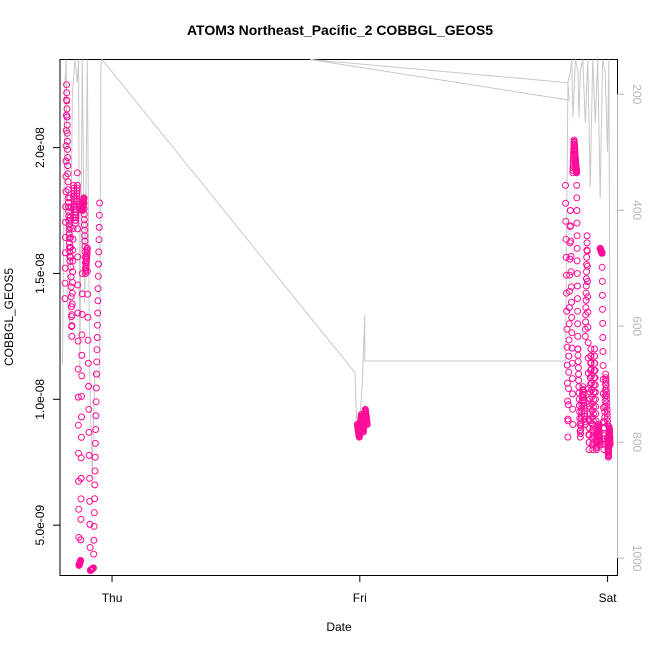 The image size is (650, 650). What do you see at coordinates (339, 627) in the screenshot?
I see `x-axis-label: Date` at bounding box center [339, 627].